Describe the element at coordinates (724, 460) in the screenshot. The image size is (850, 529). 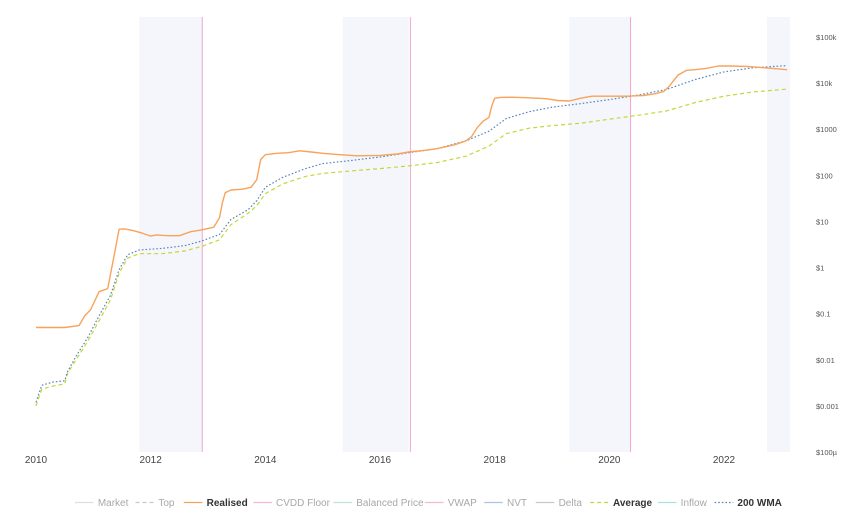
I see `x-tick-label: 2022` at that location.